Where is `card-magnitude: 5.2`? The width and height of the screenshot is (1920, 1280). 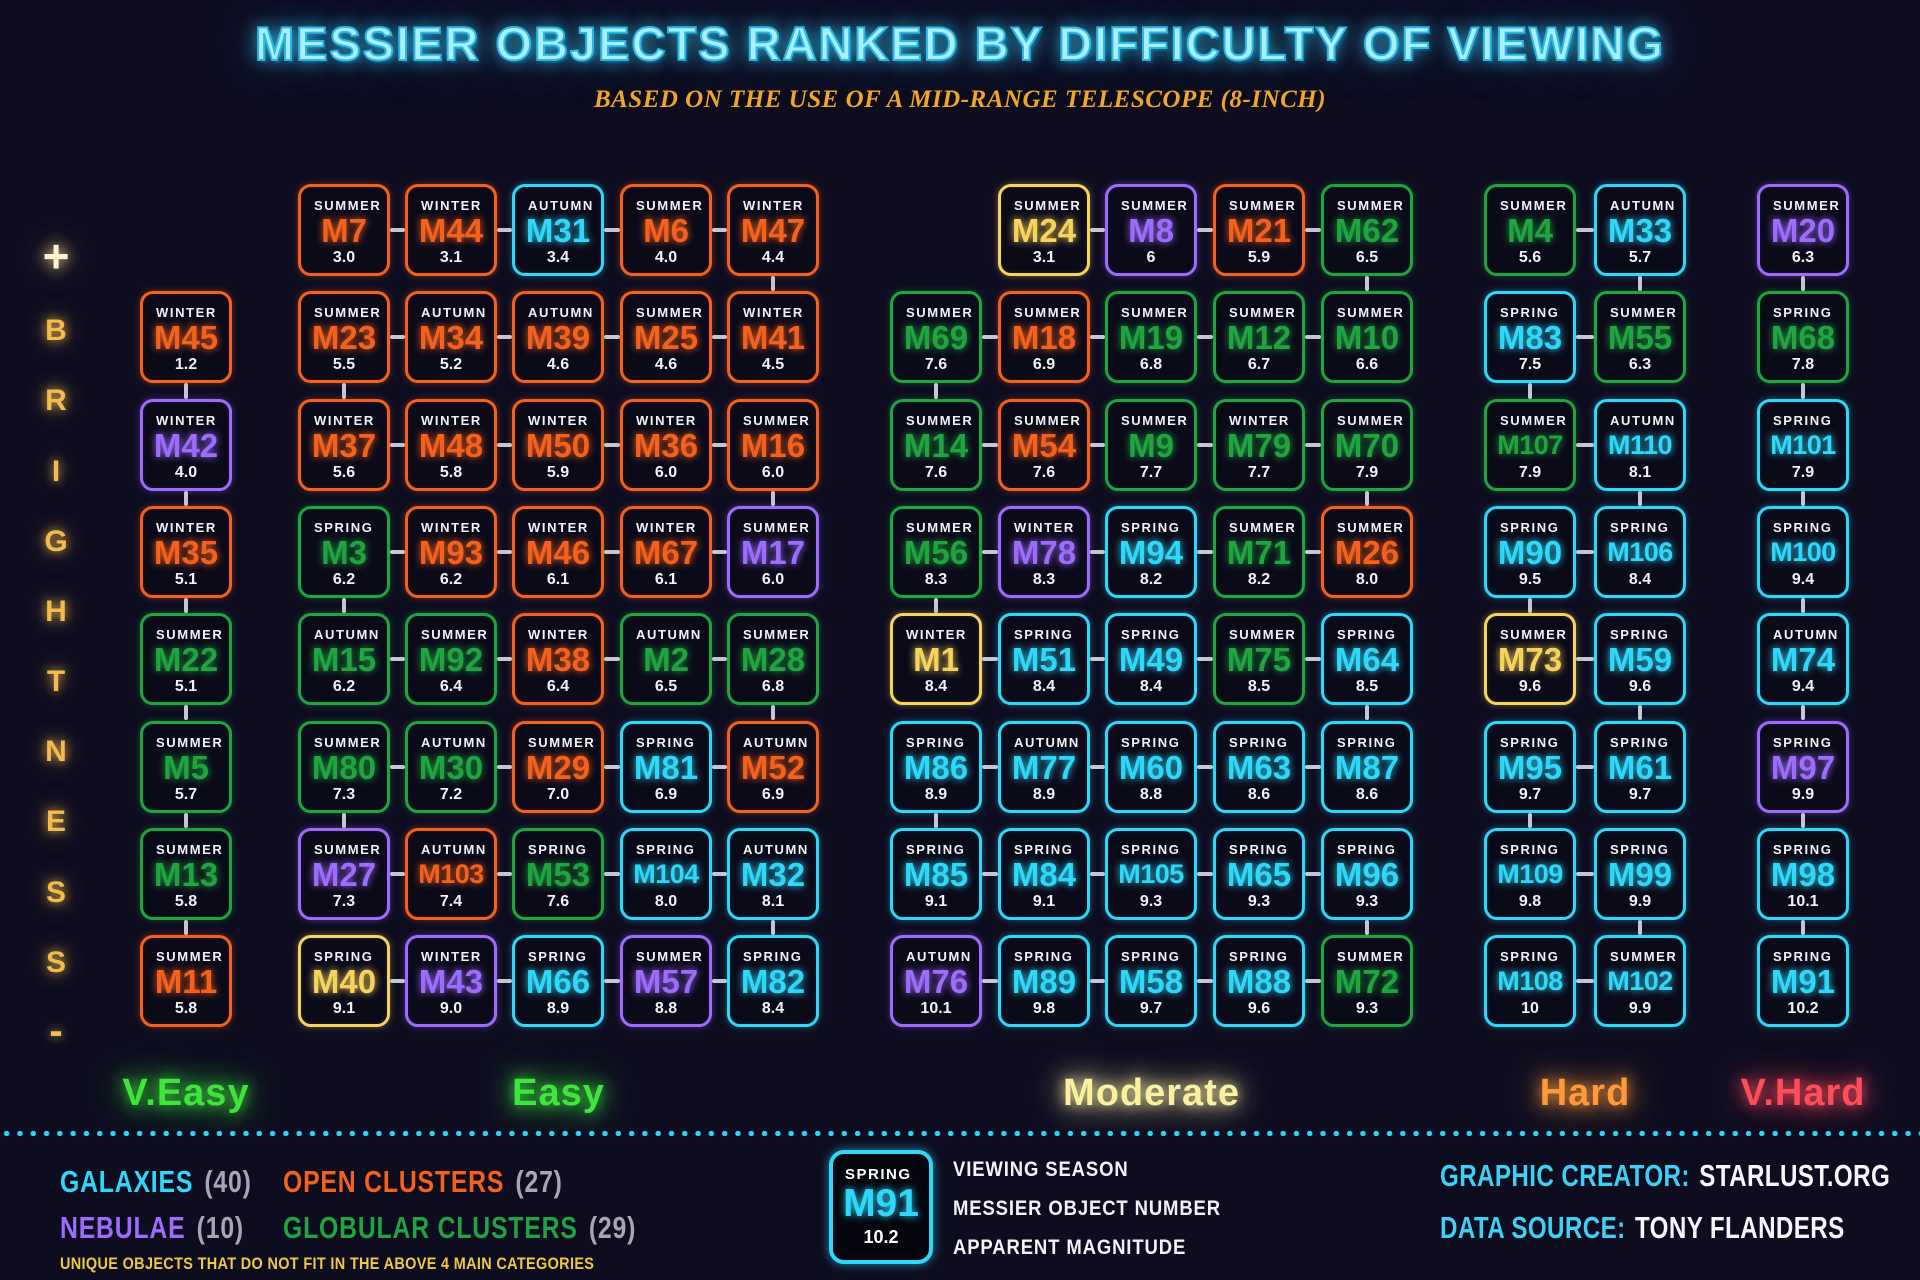 card-magnitude: 5.2 is located at coordinates (451, 365).